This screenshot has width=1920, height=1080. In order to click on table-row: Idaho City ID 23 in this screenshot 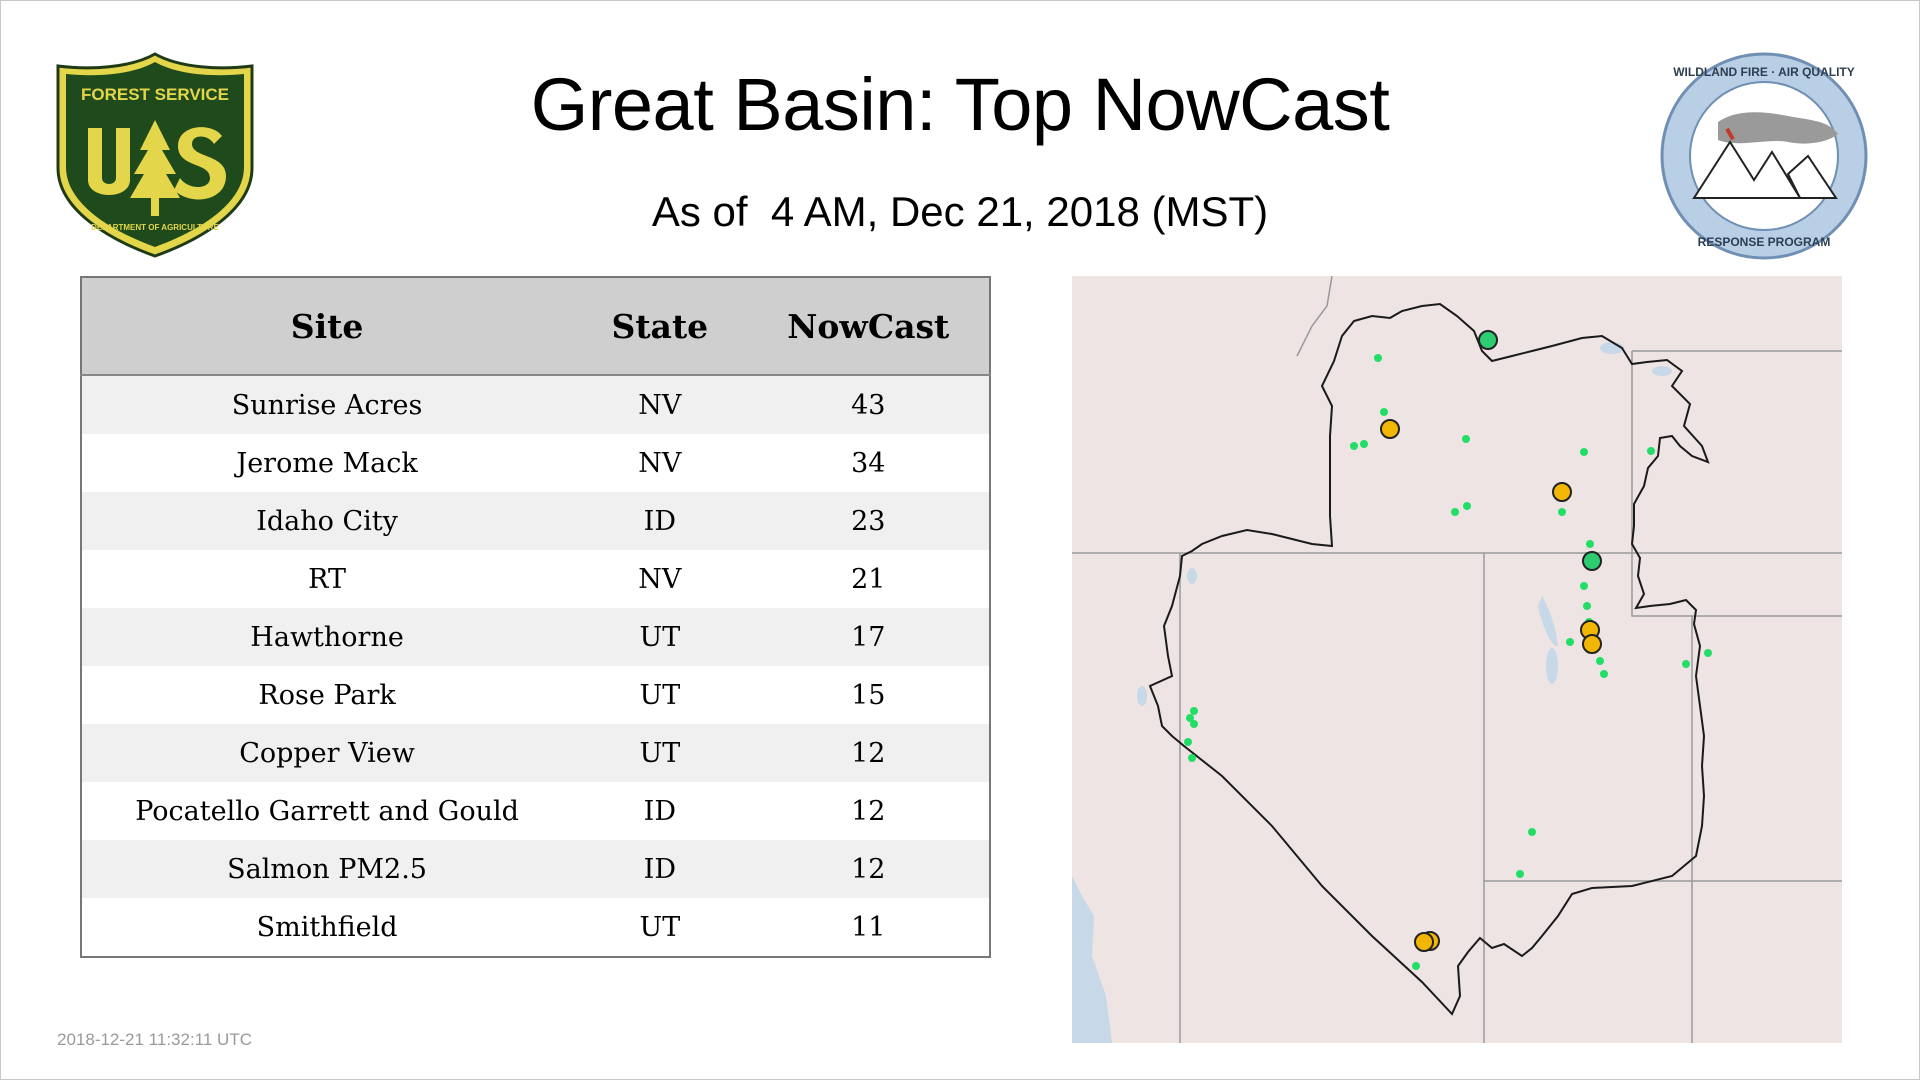, I will do `click(535, 521)`.